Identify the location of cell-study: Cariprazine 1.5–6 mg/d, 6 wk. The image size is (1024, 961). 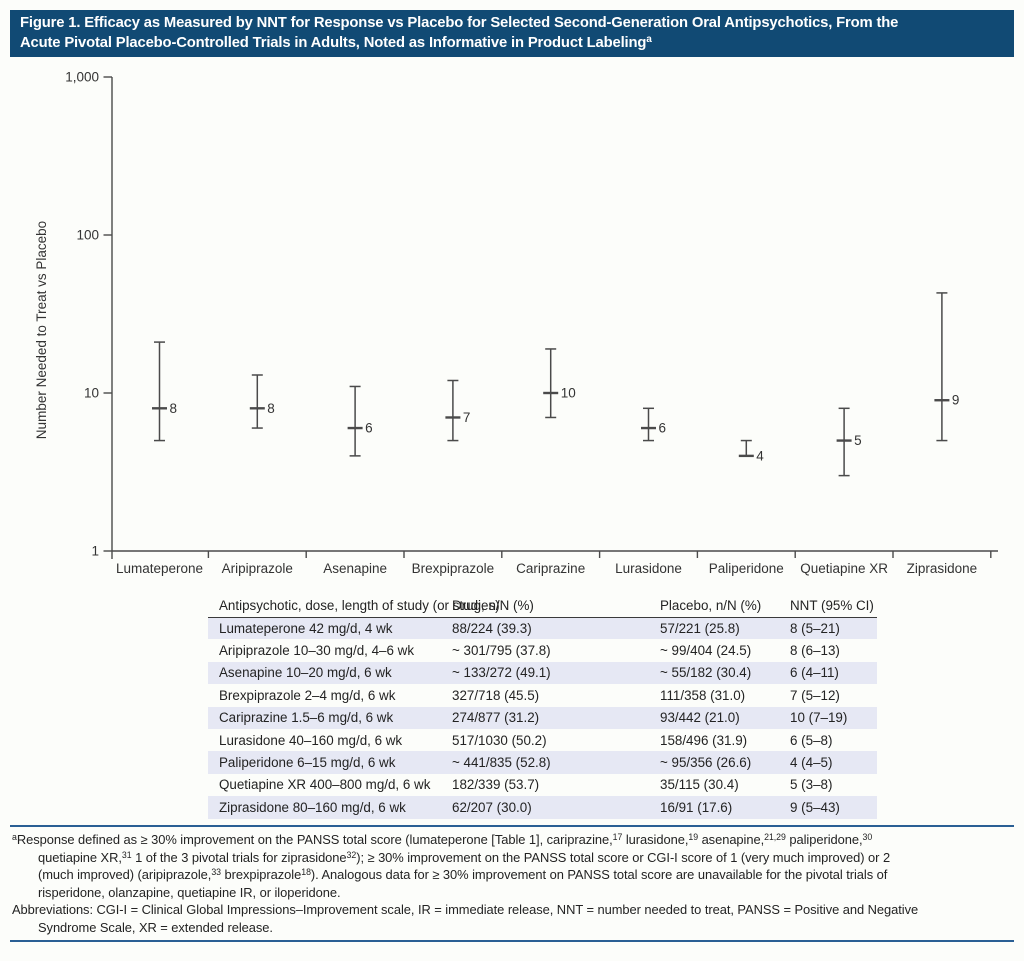
(326, 717).